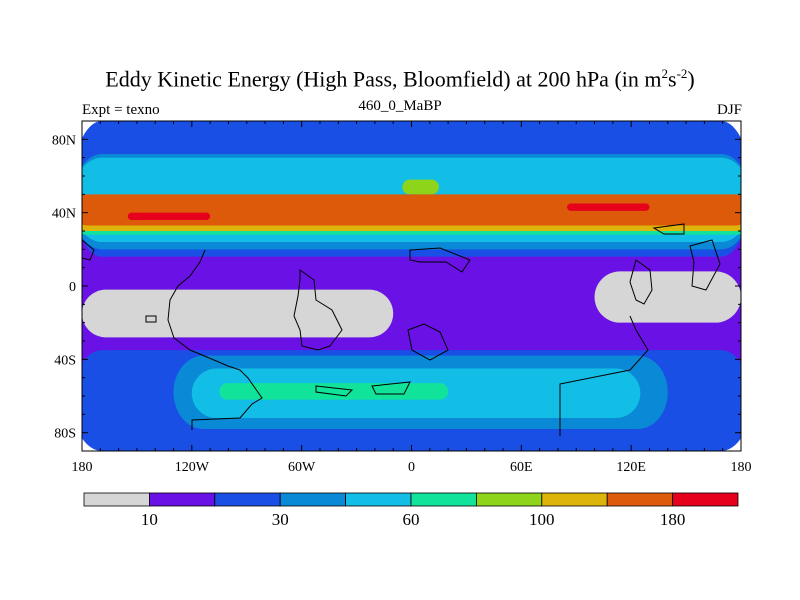  I want to click on case-label: 460_0_MaBP, so click(400, 106).